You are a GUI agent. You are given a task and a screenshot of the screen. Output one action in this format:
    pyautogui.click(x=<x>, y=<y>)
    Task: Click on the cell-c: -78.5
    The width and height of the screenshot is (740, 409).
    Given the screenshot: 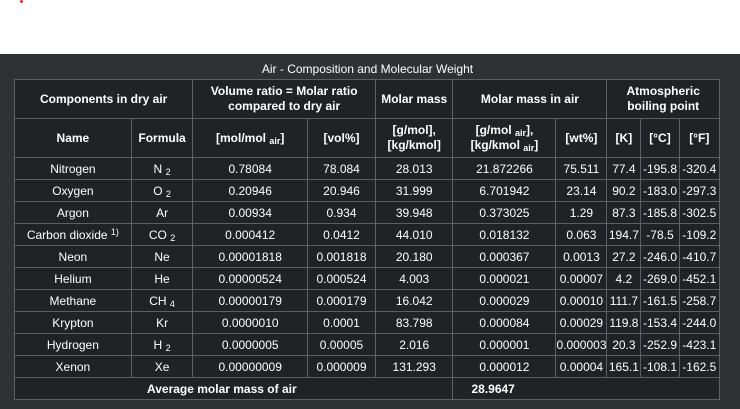 What is the action you would take?
    pyautogui.click(x=660, y=234)
    